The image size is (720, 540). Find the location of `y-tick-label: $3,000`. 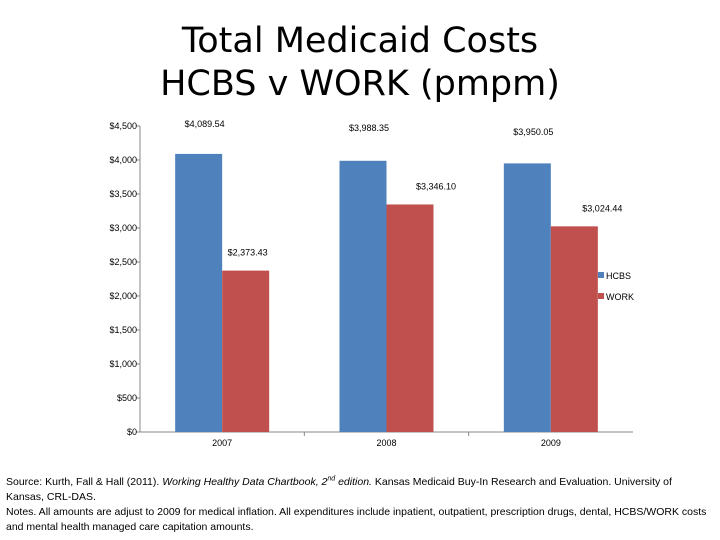

y-tick-label: $3,000 is located at coordinates (123, 228).